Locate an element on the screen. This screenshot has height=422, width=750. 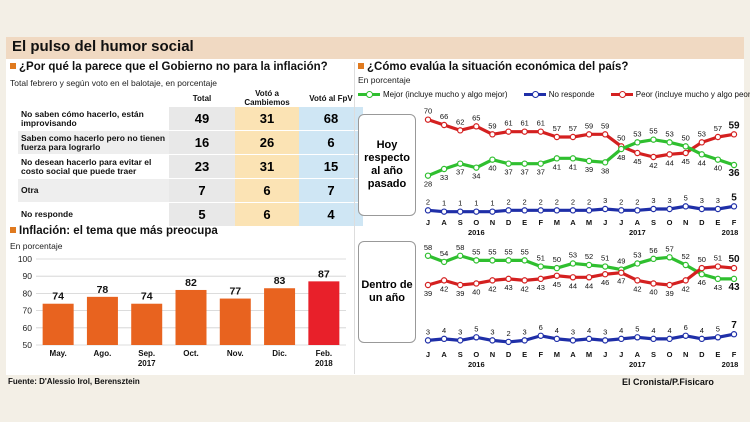
cell-cambiemos: 31 is located at coordinates (267, 166).